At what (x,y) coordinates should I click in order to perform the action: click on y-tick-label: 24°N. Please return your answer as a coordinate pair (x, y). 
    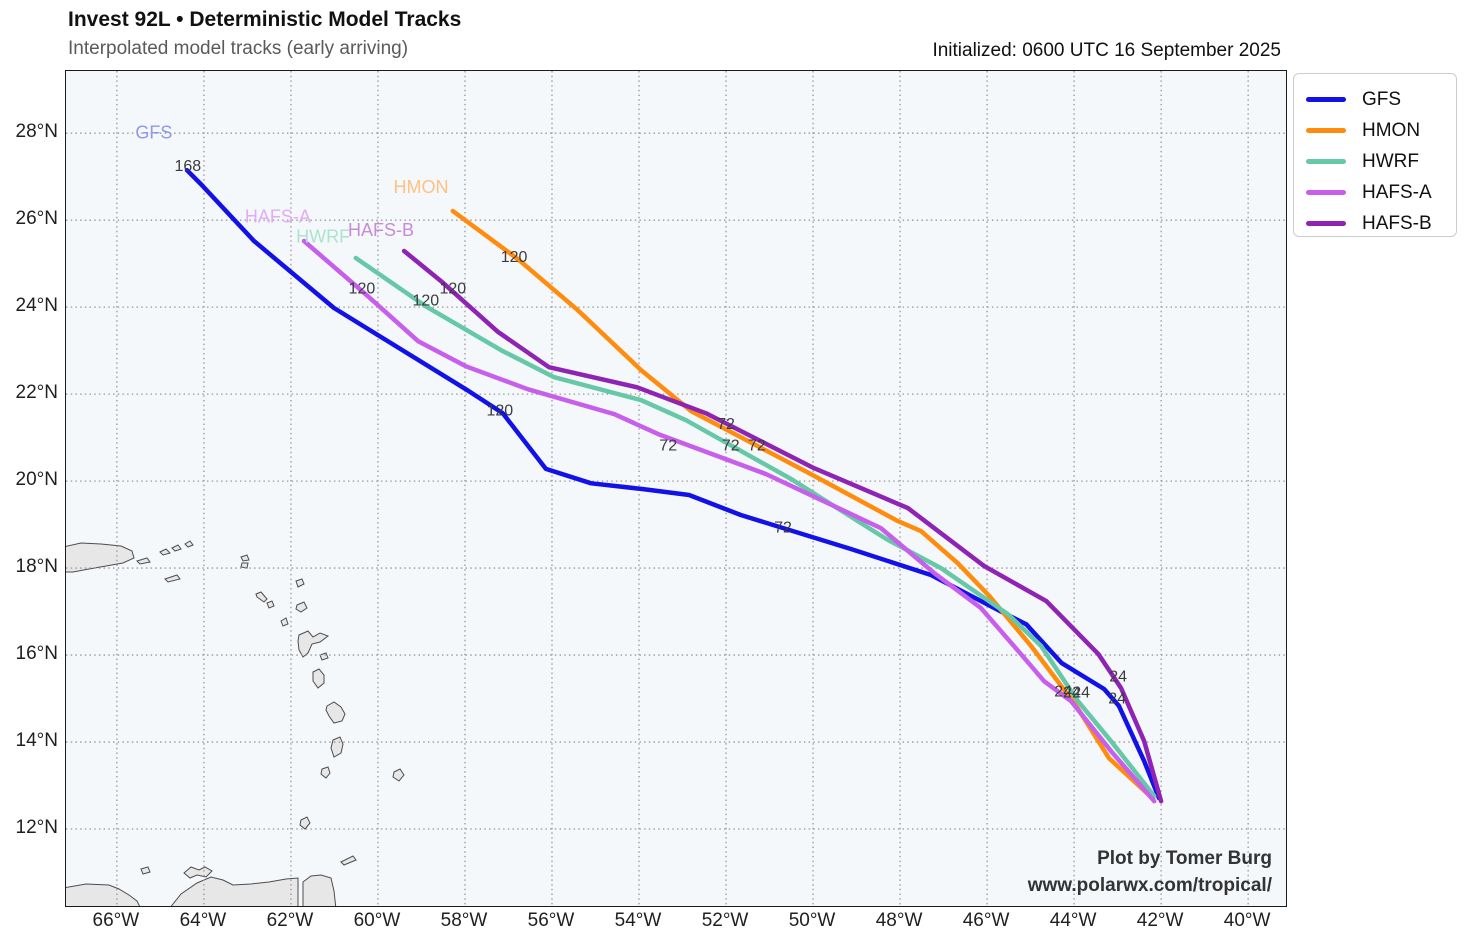
    Looking at the image, I should click on (36, 306).